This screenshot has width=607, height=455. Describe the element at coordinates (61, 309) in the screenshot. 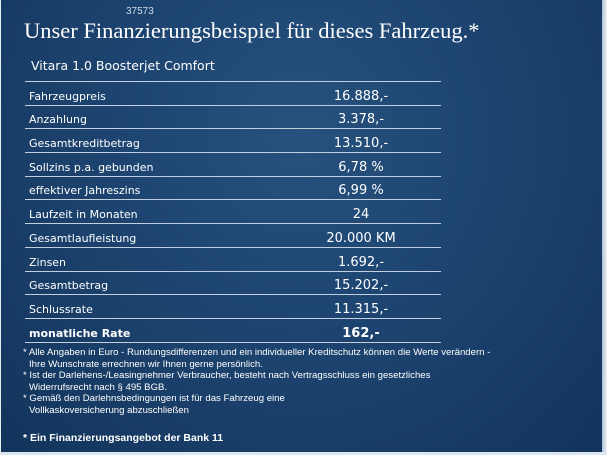

I see `row-label: Schlussrate` at that location.